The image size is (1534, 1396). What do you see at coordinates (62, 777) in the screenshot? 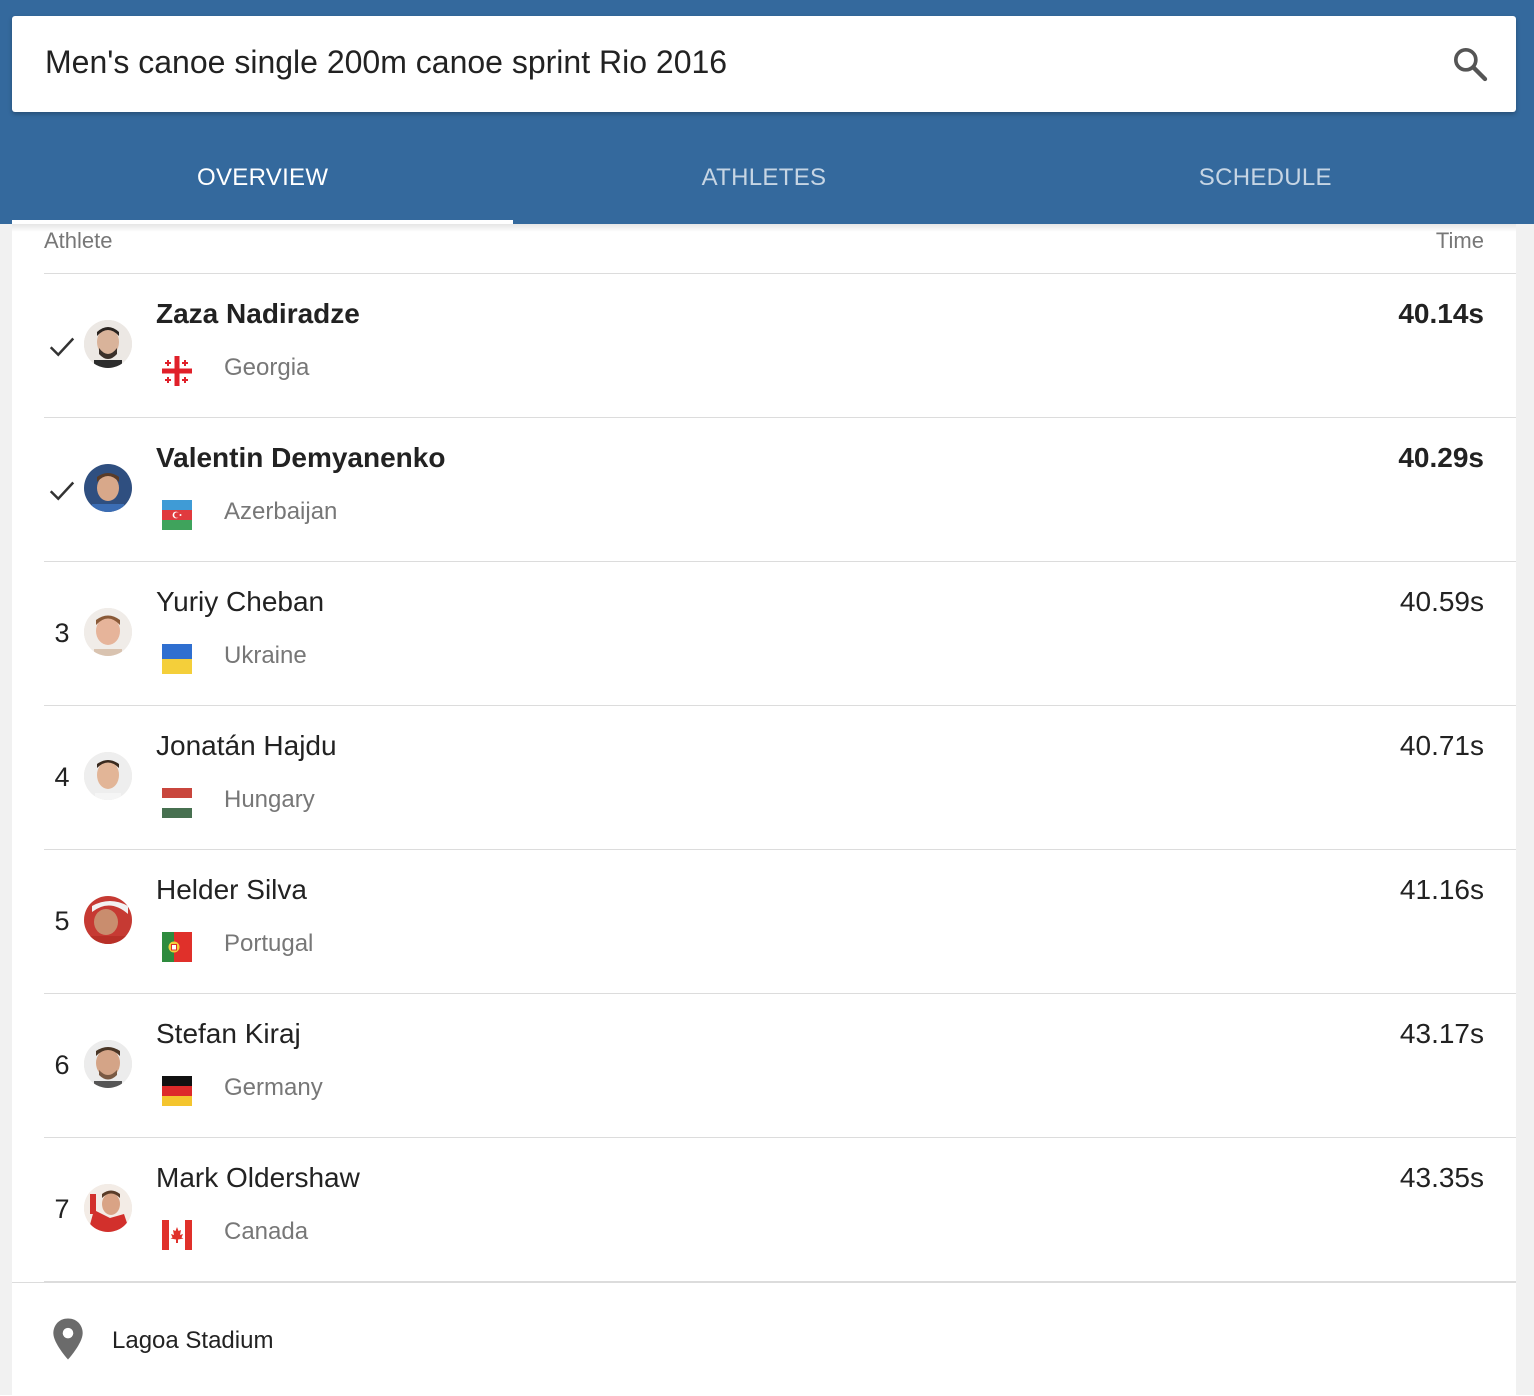
I see `athlete-rank: 4` at bounding box center [62, 777].